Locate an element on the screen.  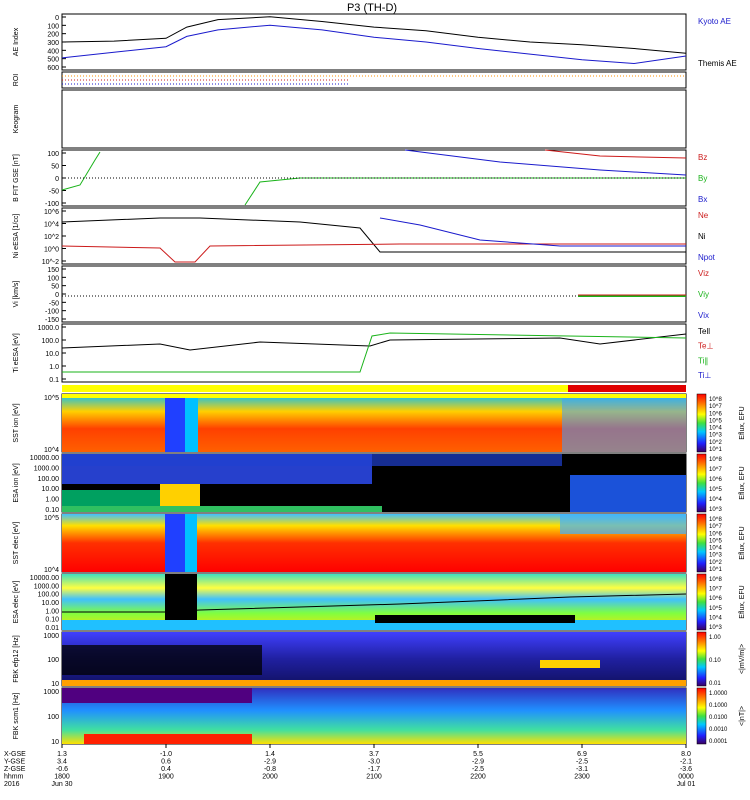
colorbar-tick-sst_e: 10^3 is located at coordinates (715, 556).